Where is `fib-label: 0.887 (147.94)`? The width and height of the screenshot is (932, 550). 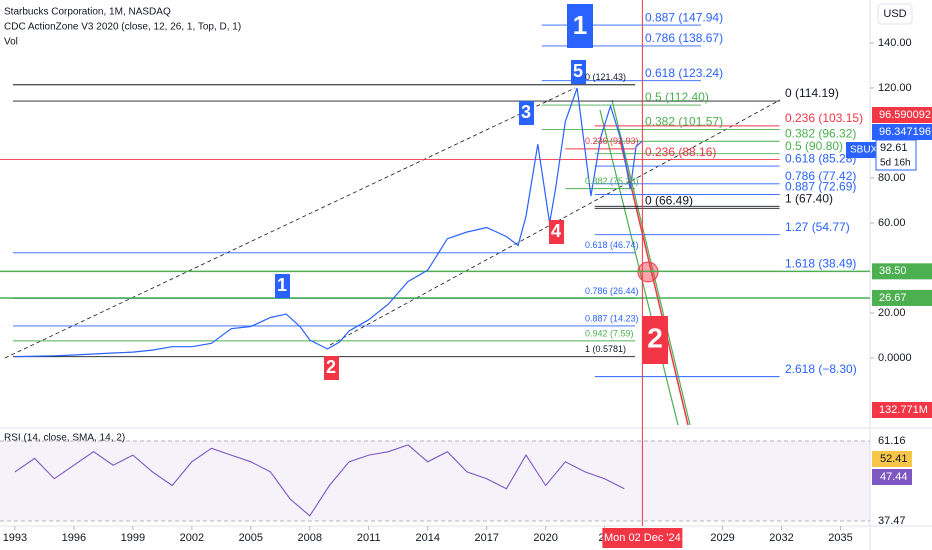 fib-label: 0.887 (147.94) is located at coordinates (684, 17).